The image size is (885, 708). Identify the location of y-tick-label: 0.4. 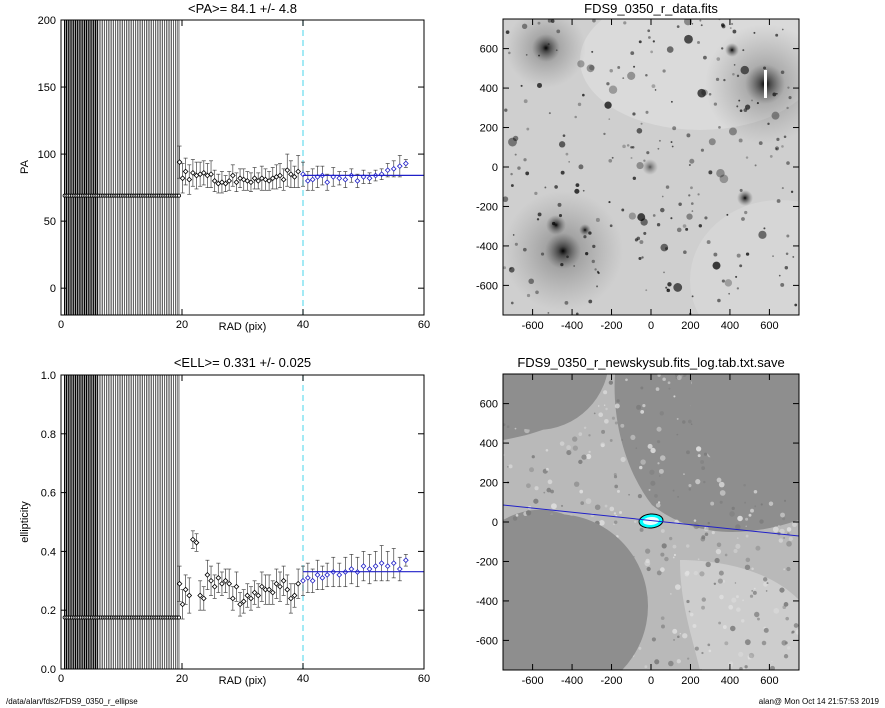
(48, 552).